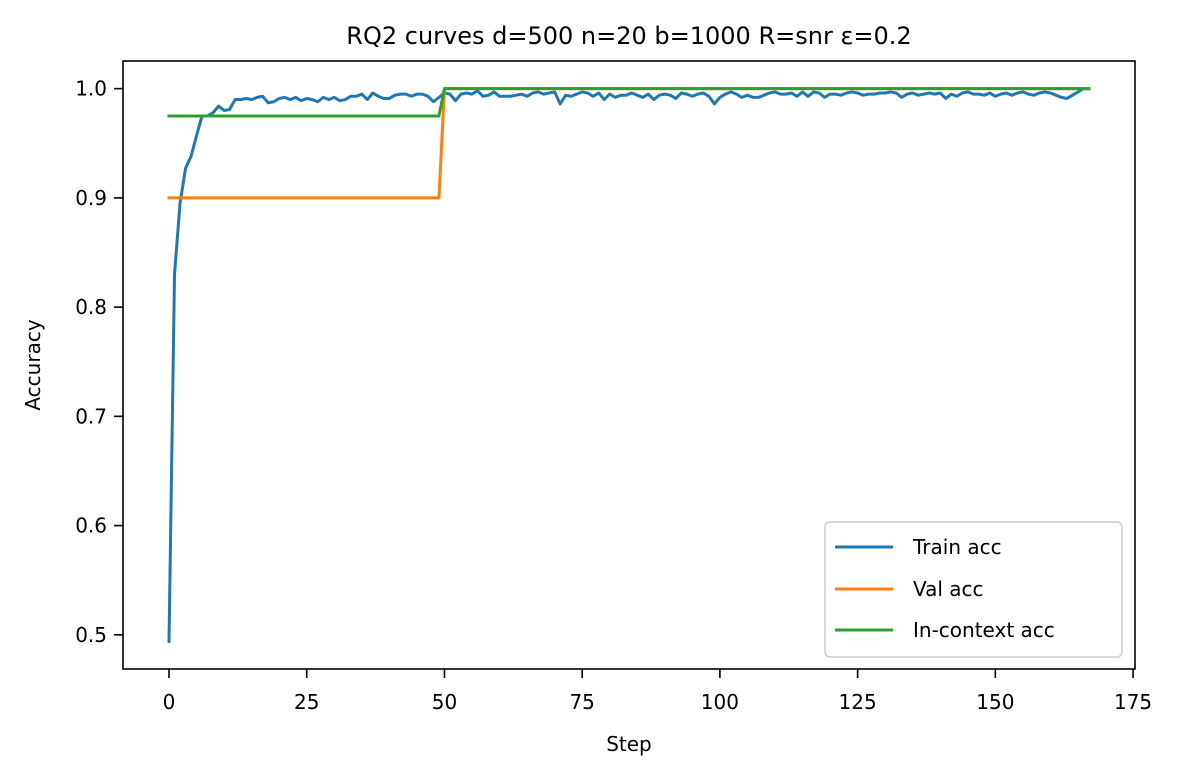 The image size is (1180, 777). Describe the element at coordinates (91, 526) in the screenshot. I see `y-tick-label: 0.6` at that location.